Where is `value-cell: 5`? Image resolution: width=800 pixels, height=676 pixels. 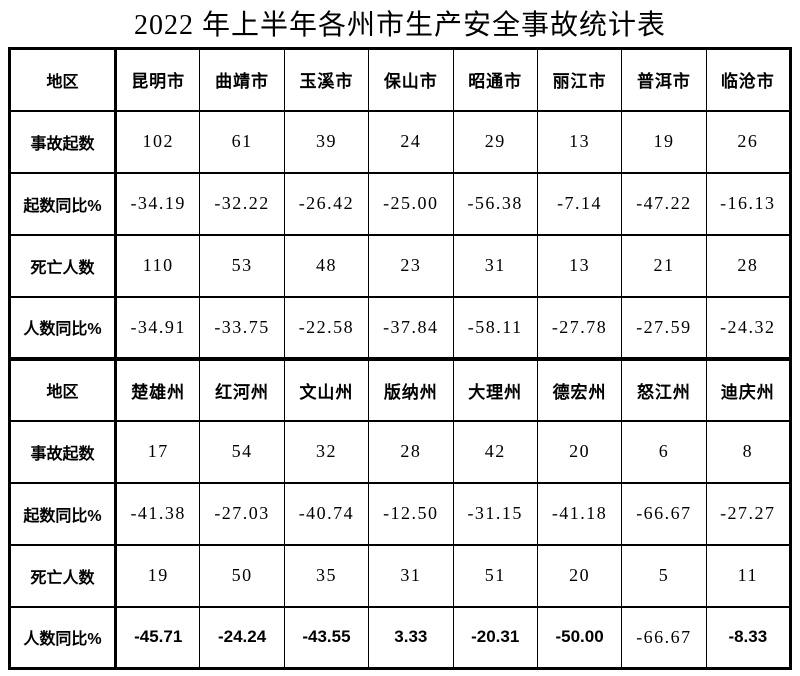
value-cell: 5 is located at coordinates (664, 575).